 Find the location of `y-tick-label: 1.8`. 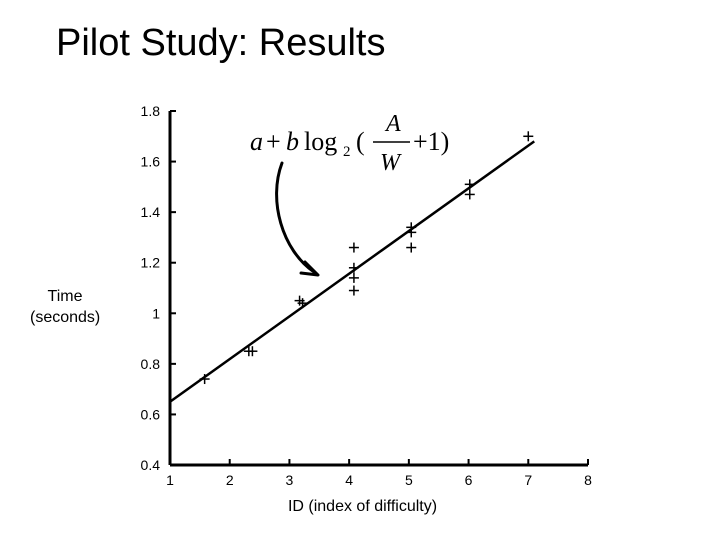

y-tick-label: 1.8 is located at coordinates (151, 111).